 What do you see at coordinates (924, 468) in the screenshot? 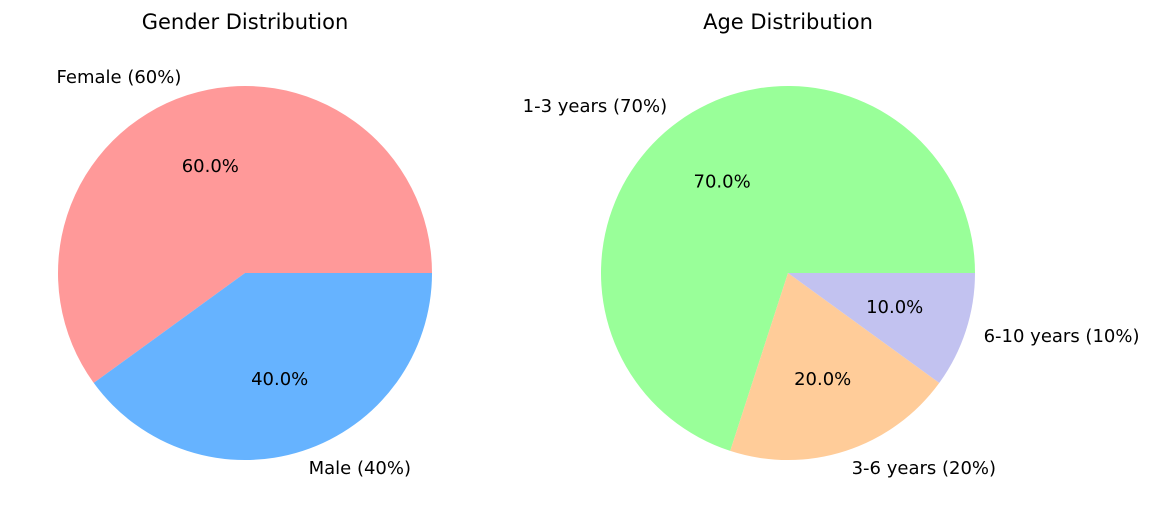
I see `age-category-label-3-6-years: 3-6 years (20%)` at bounding box center [924, 468].